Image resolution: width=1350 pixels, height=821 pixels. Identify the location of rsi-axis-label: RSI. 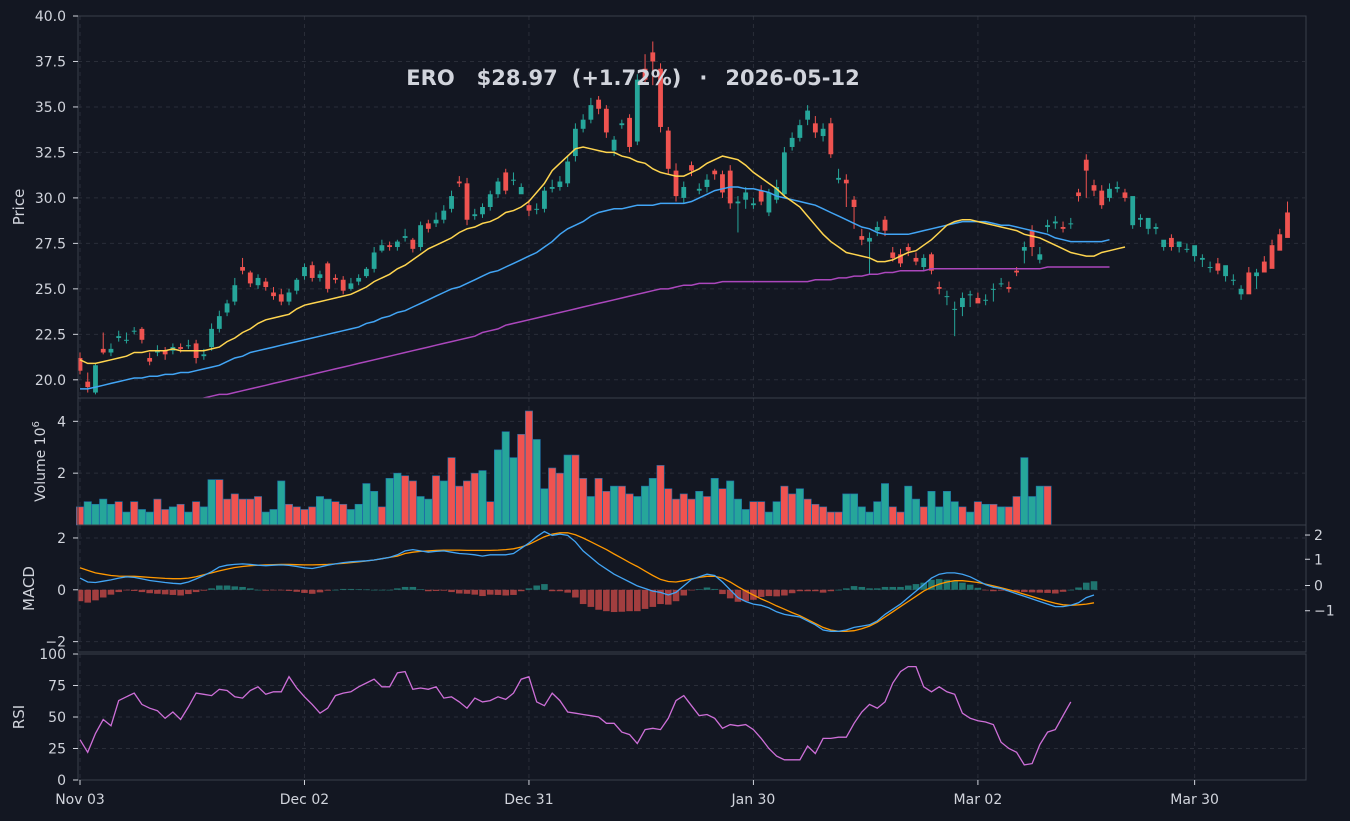
(19, 717).